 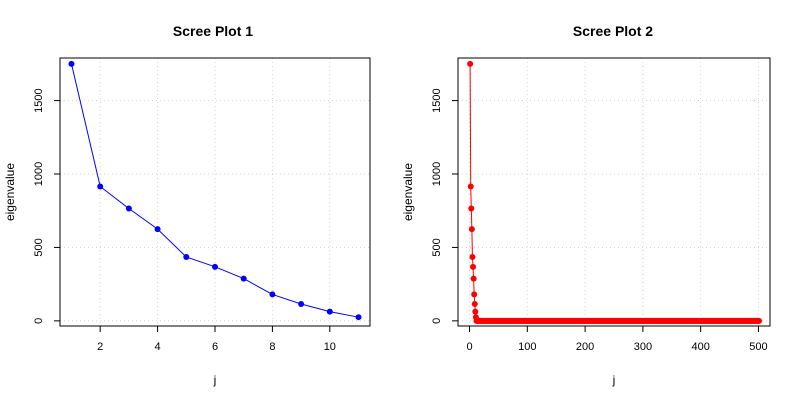 What do you see at coordinates (585, 347) in the screenshot?
I see `x-tick-label: 200` at bounding box center [585, 347].